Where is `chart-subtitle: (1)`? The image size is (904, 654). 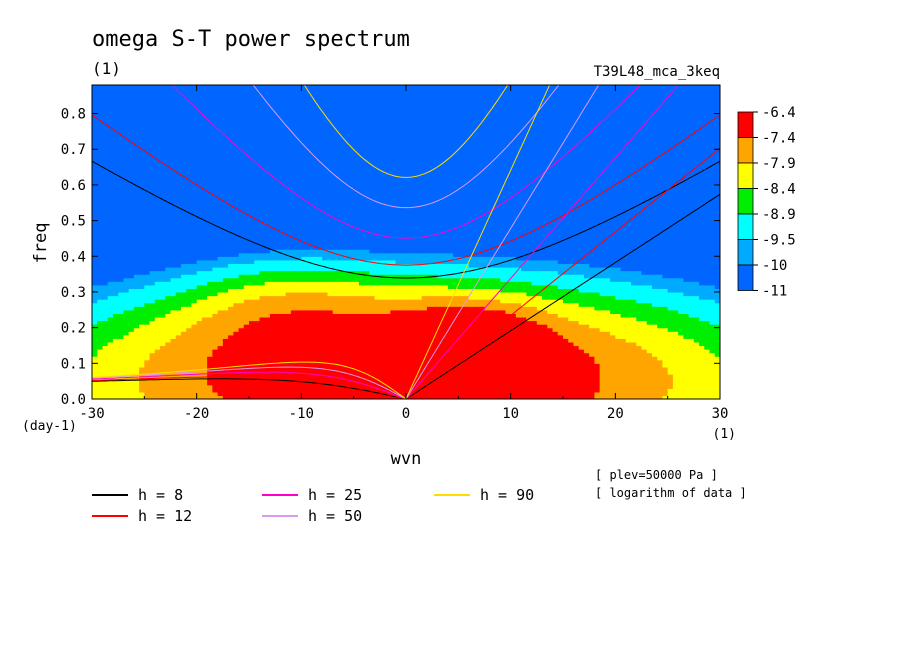 chart-subtitle: (1) is located at coordinates (106, 68).